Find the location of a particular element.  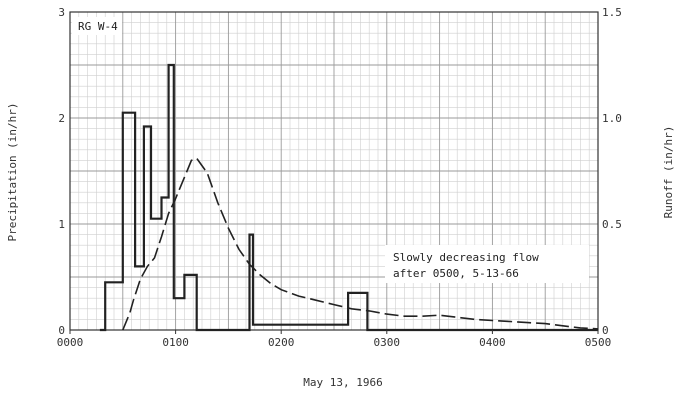

left-axis-title: Precipitation (in/hr) is located at coordinates (12, 171).